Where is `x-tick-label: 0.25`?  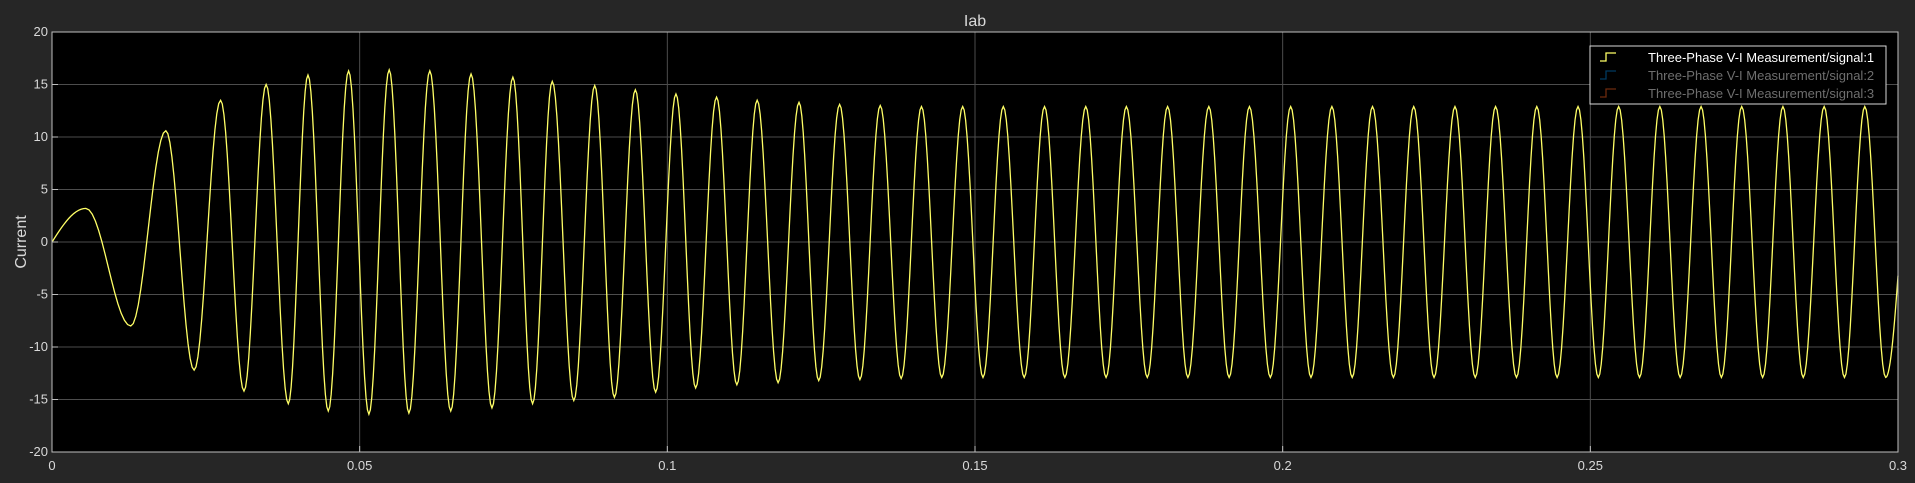
x-tick-label: 0.25 is located at coordinates (1590, 465).